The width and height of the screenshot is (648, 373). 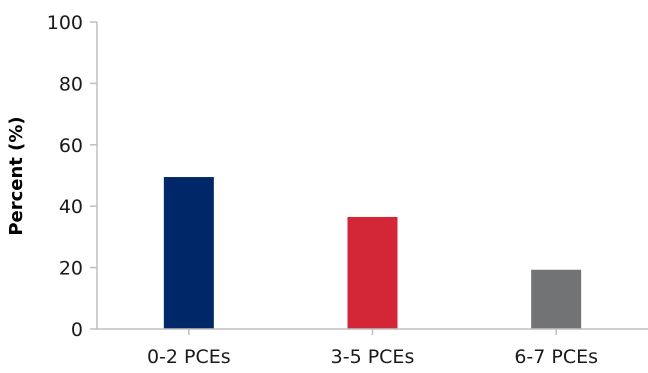 What do you see at coordinates (71, 269) in the screenshot?
I see `y-tick-label: 20` at bounding box center [71, 269].